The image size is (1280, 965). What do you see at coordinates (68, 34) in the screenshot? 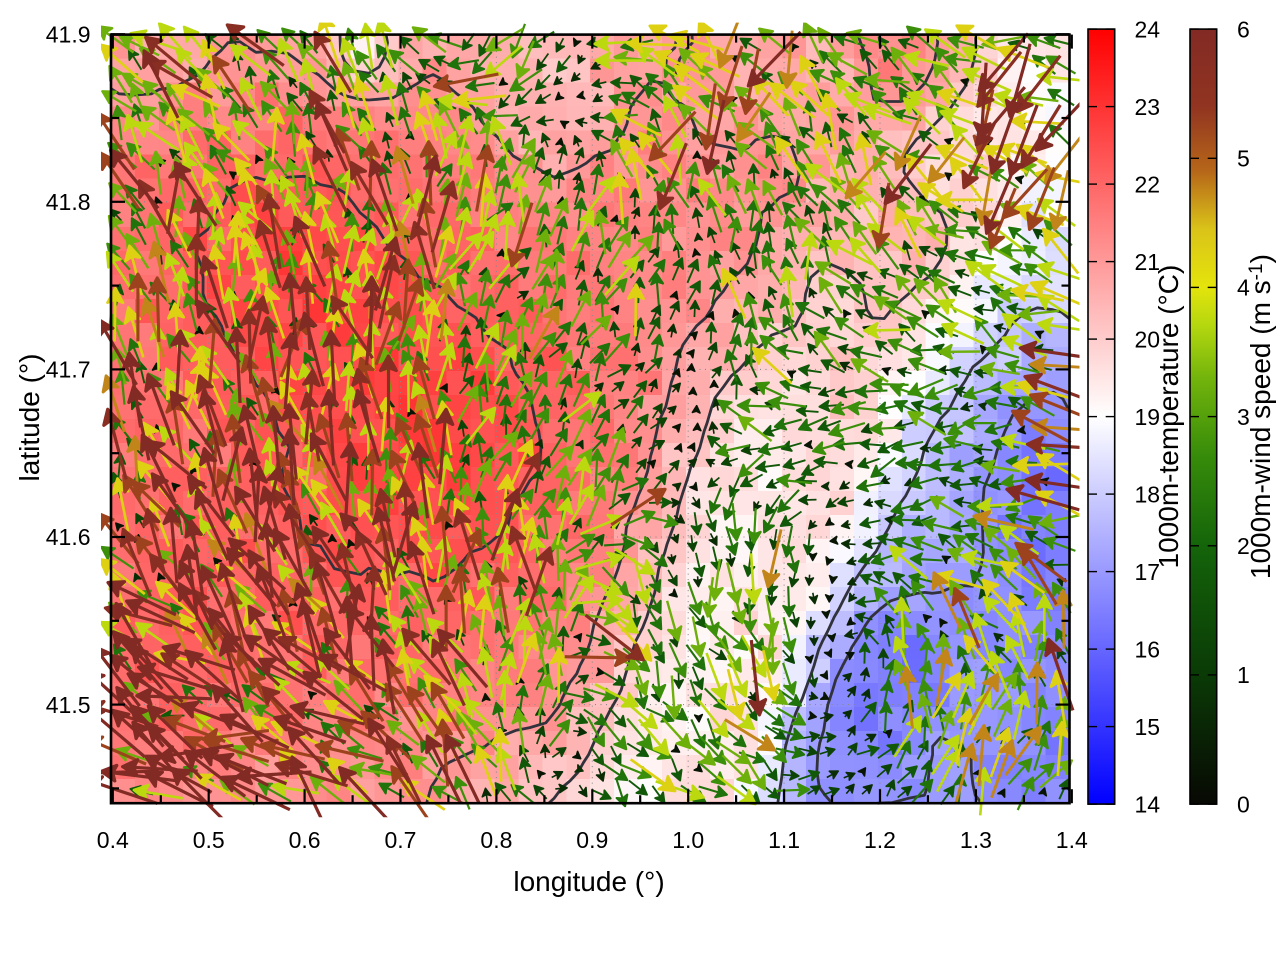
I see `svg-text: 41.9` at bounding box center [68, 34].